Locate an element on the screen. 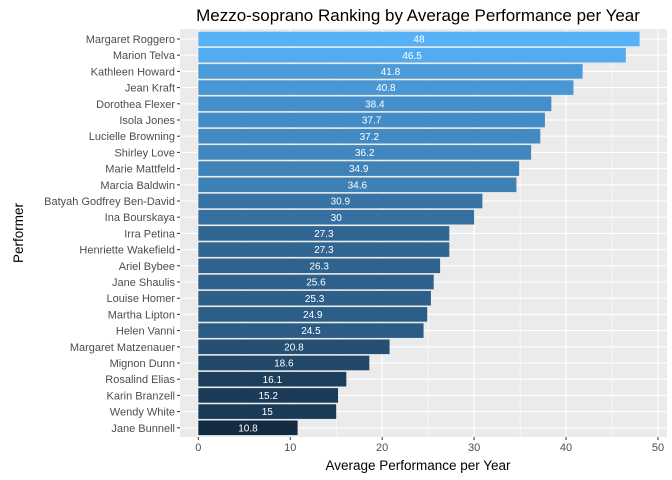  y-tick-label: Isola Jones is located at coordinates (147, 121).